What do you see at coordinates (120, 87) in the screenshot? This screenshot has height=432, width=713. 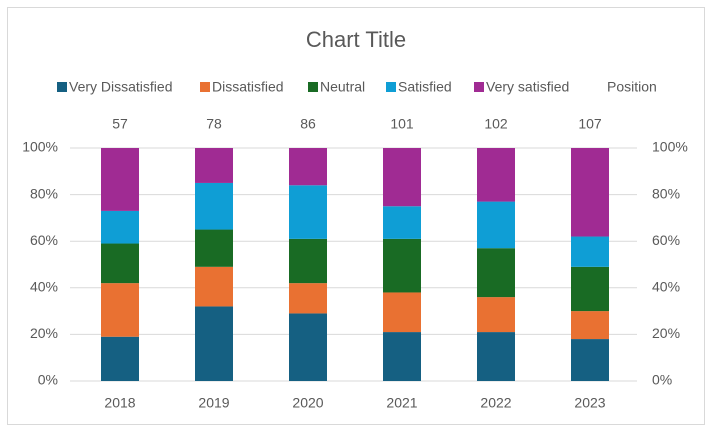 I see `legend-label: Very Dissatisfied` at bounding box center [120, 87].